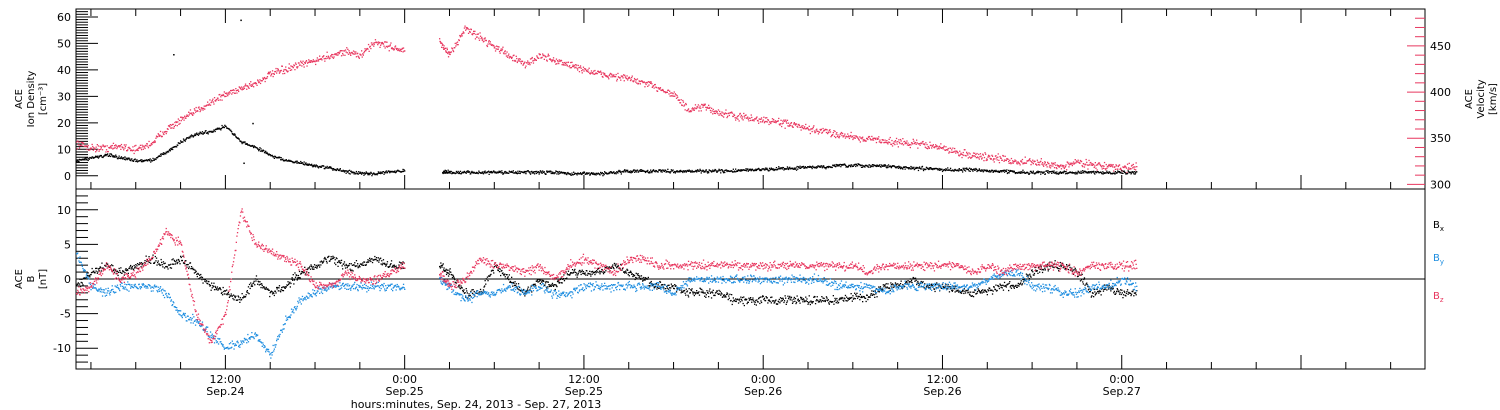 This screenshot has height=410, width=1500. Describe the element at coordinates (64, 210) in the screenshot. I see `field-tick-label: 10` at that location.